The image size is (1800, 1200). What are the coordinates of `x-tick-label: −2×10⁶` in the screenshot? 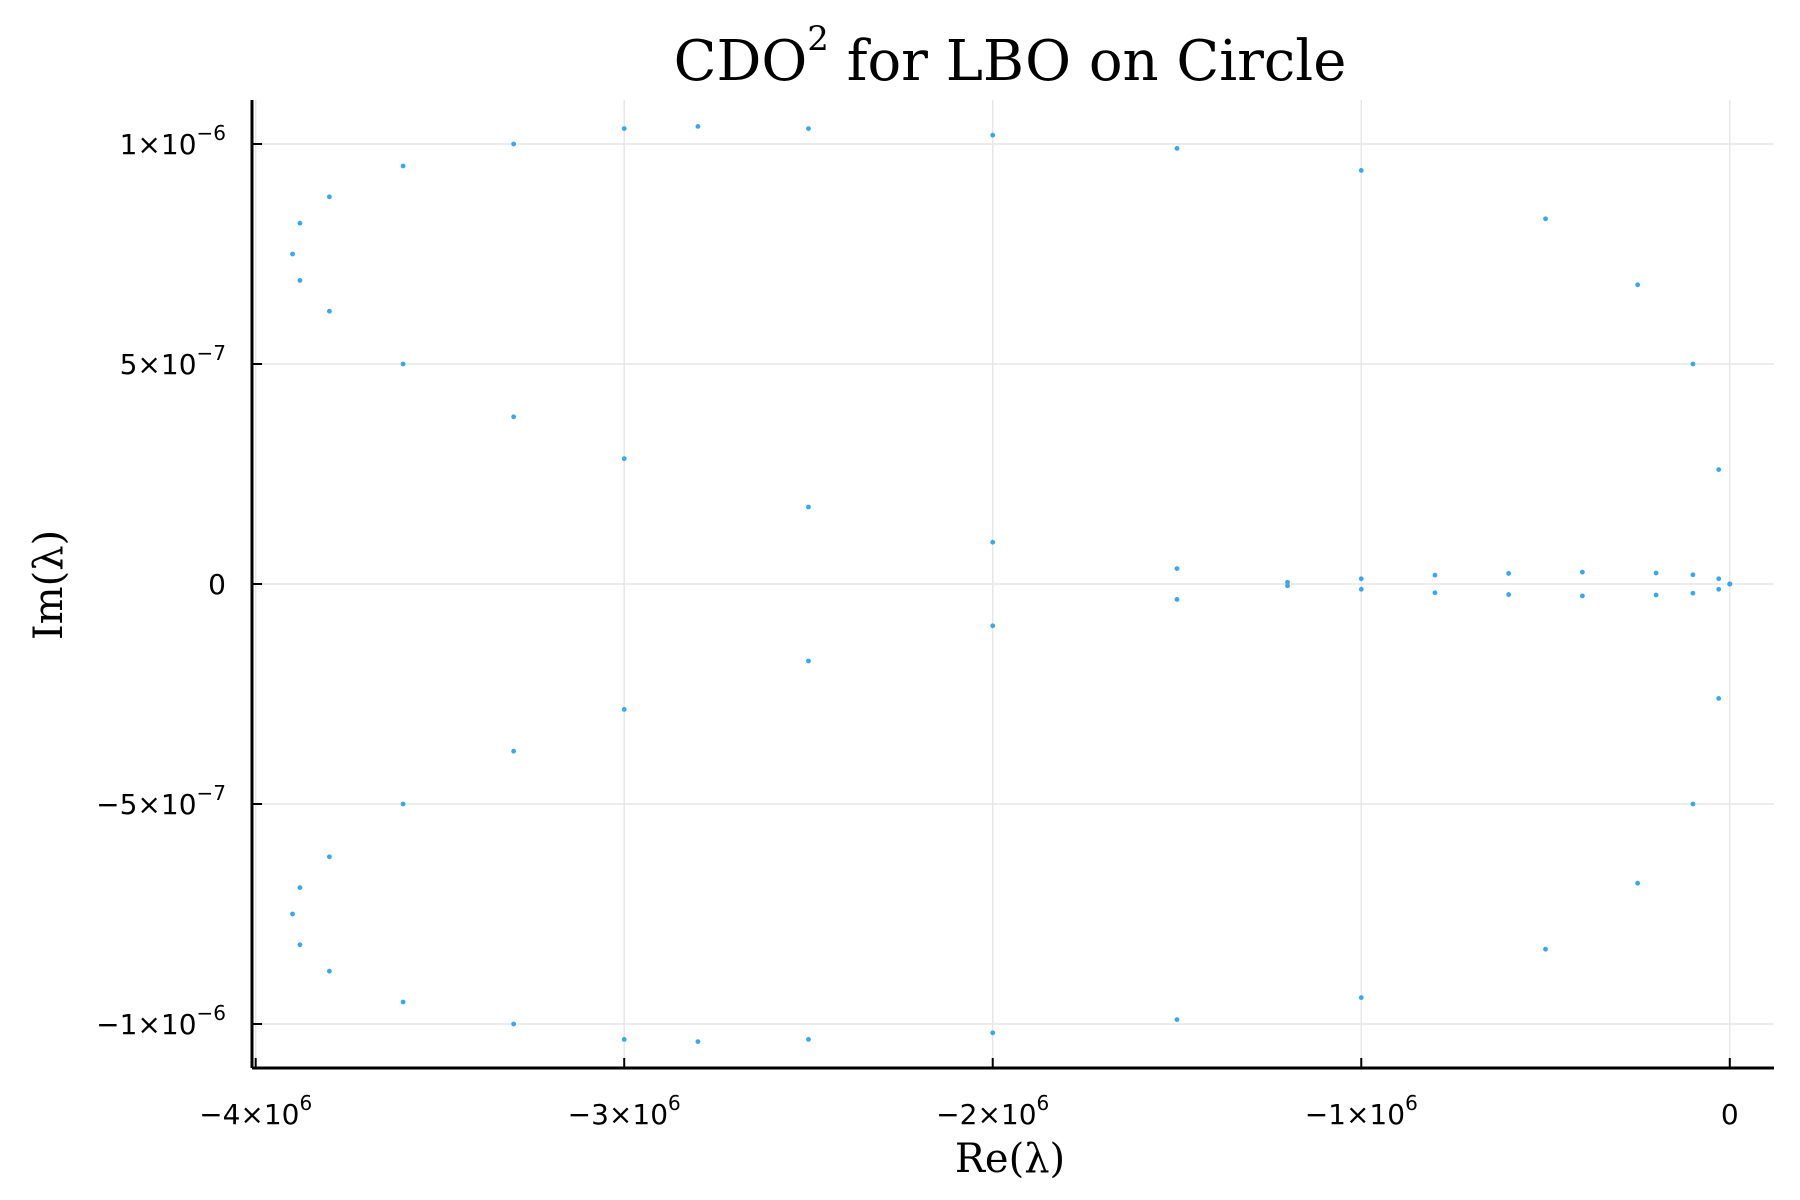 It's located at (992, 1111).